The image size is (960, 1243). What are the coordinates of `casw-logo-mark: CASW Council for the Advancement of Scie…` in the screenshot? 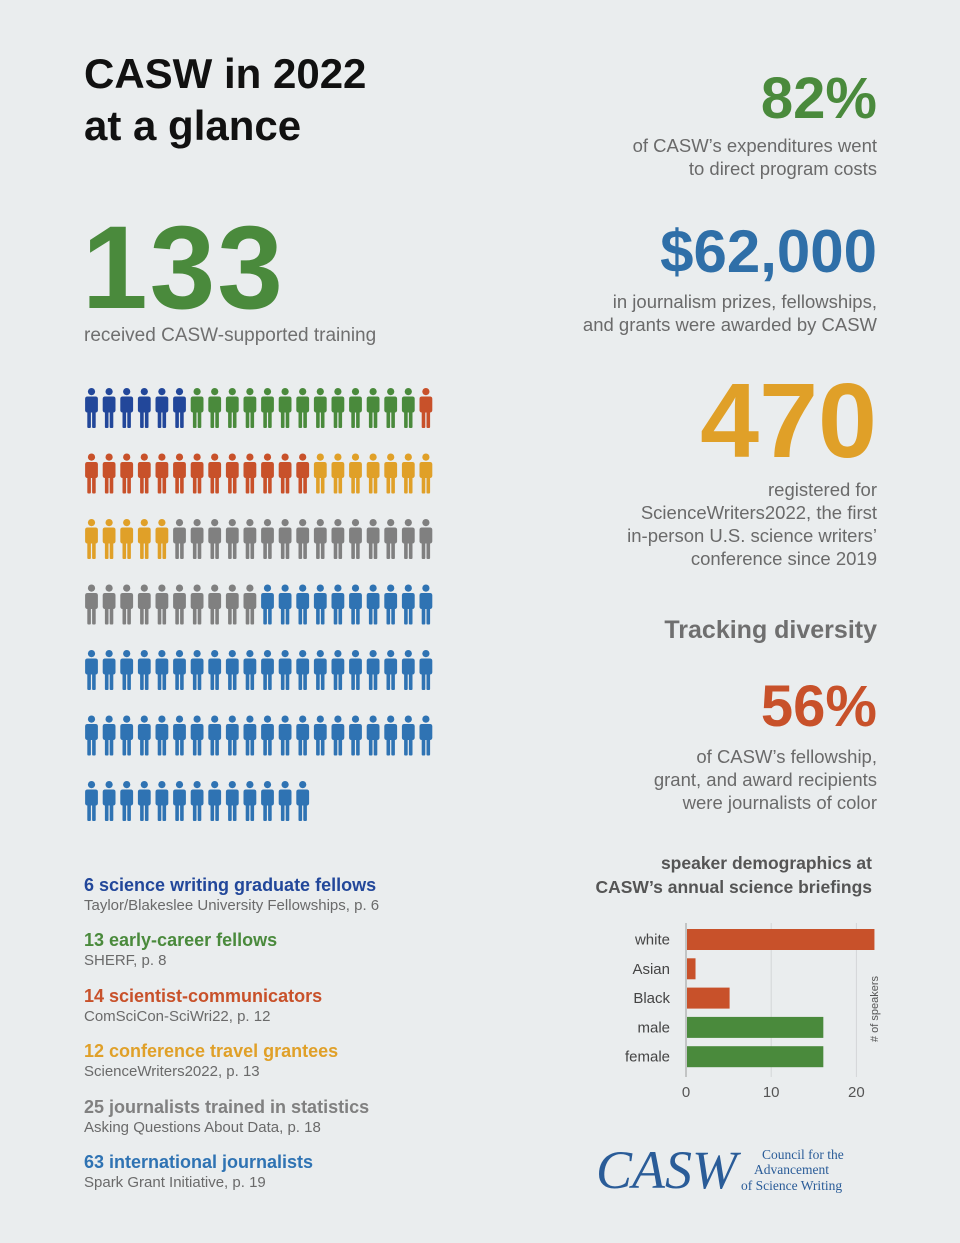 It's located at (720, 1170).